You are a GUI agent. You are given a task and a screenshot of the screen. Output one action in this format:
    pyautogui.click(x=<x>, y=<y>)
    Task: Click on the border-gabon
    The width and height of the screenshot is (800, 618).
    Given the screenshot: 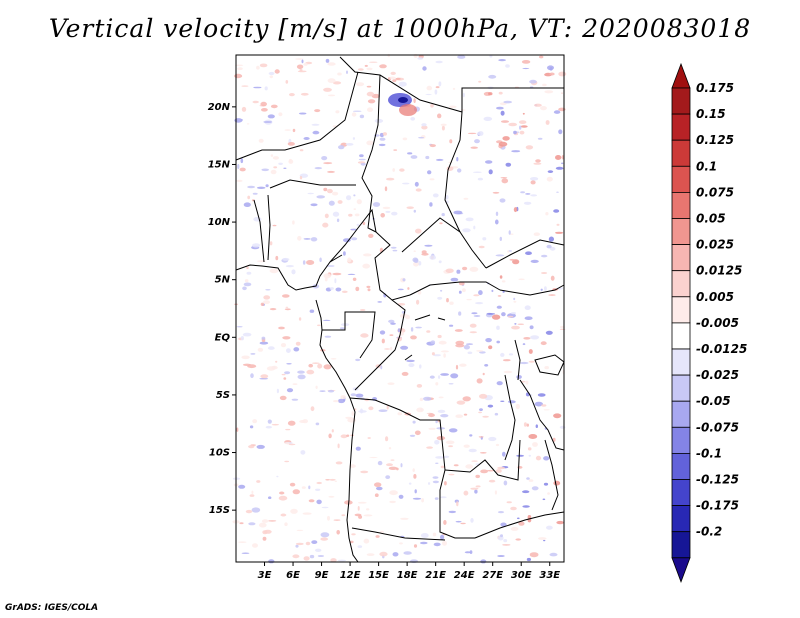 What is the action you would take?
    pyautogui.click(x=349, y=335)
    